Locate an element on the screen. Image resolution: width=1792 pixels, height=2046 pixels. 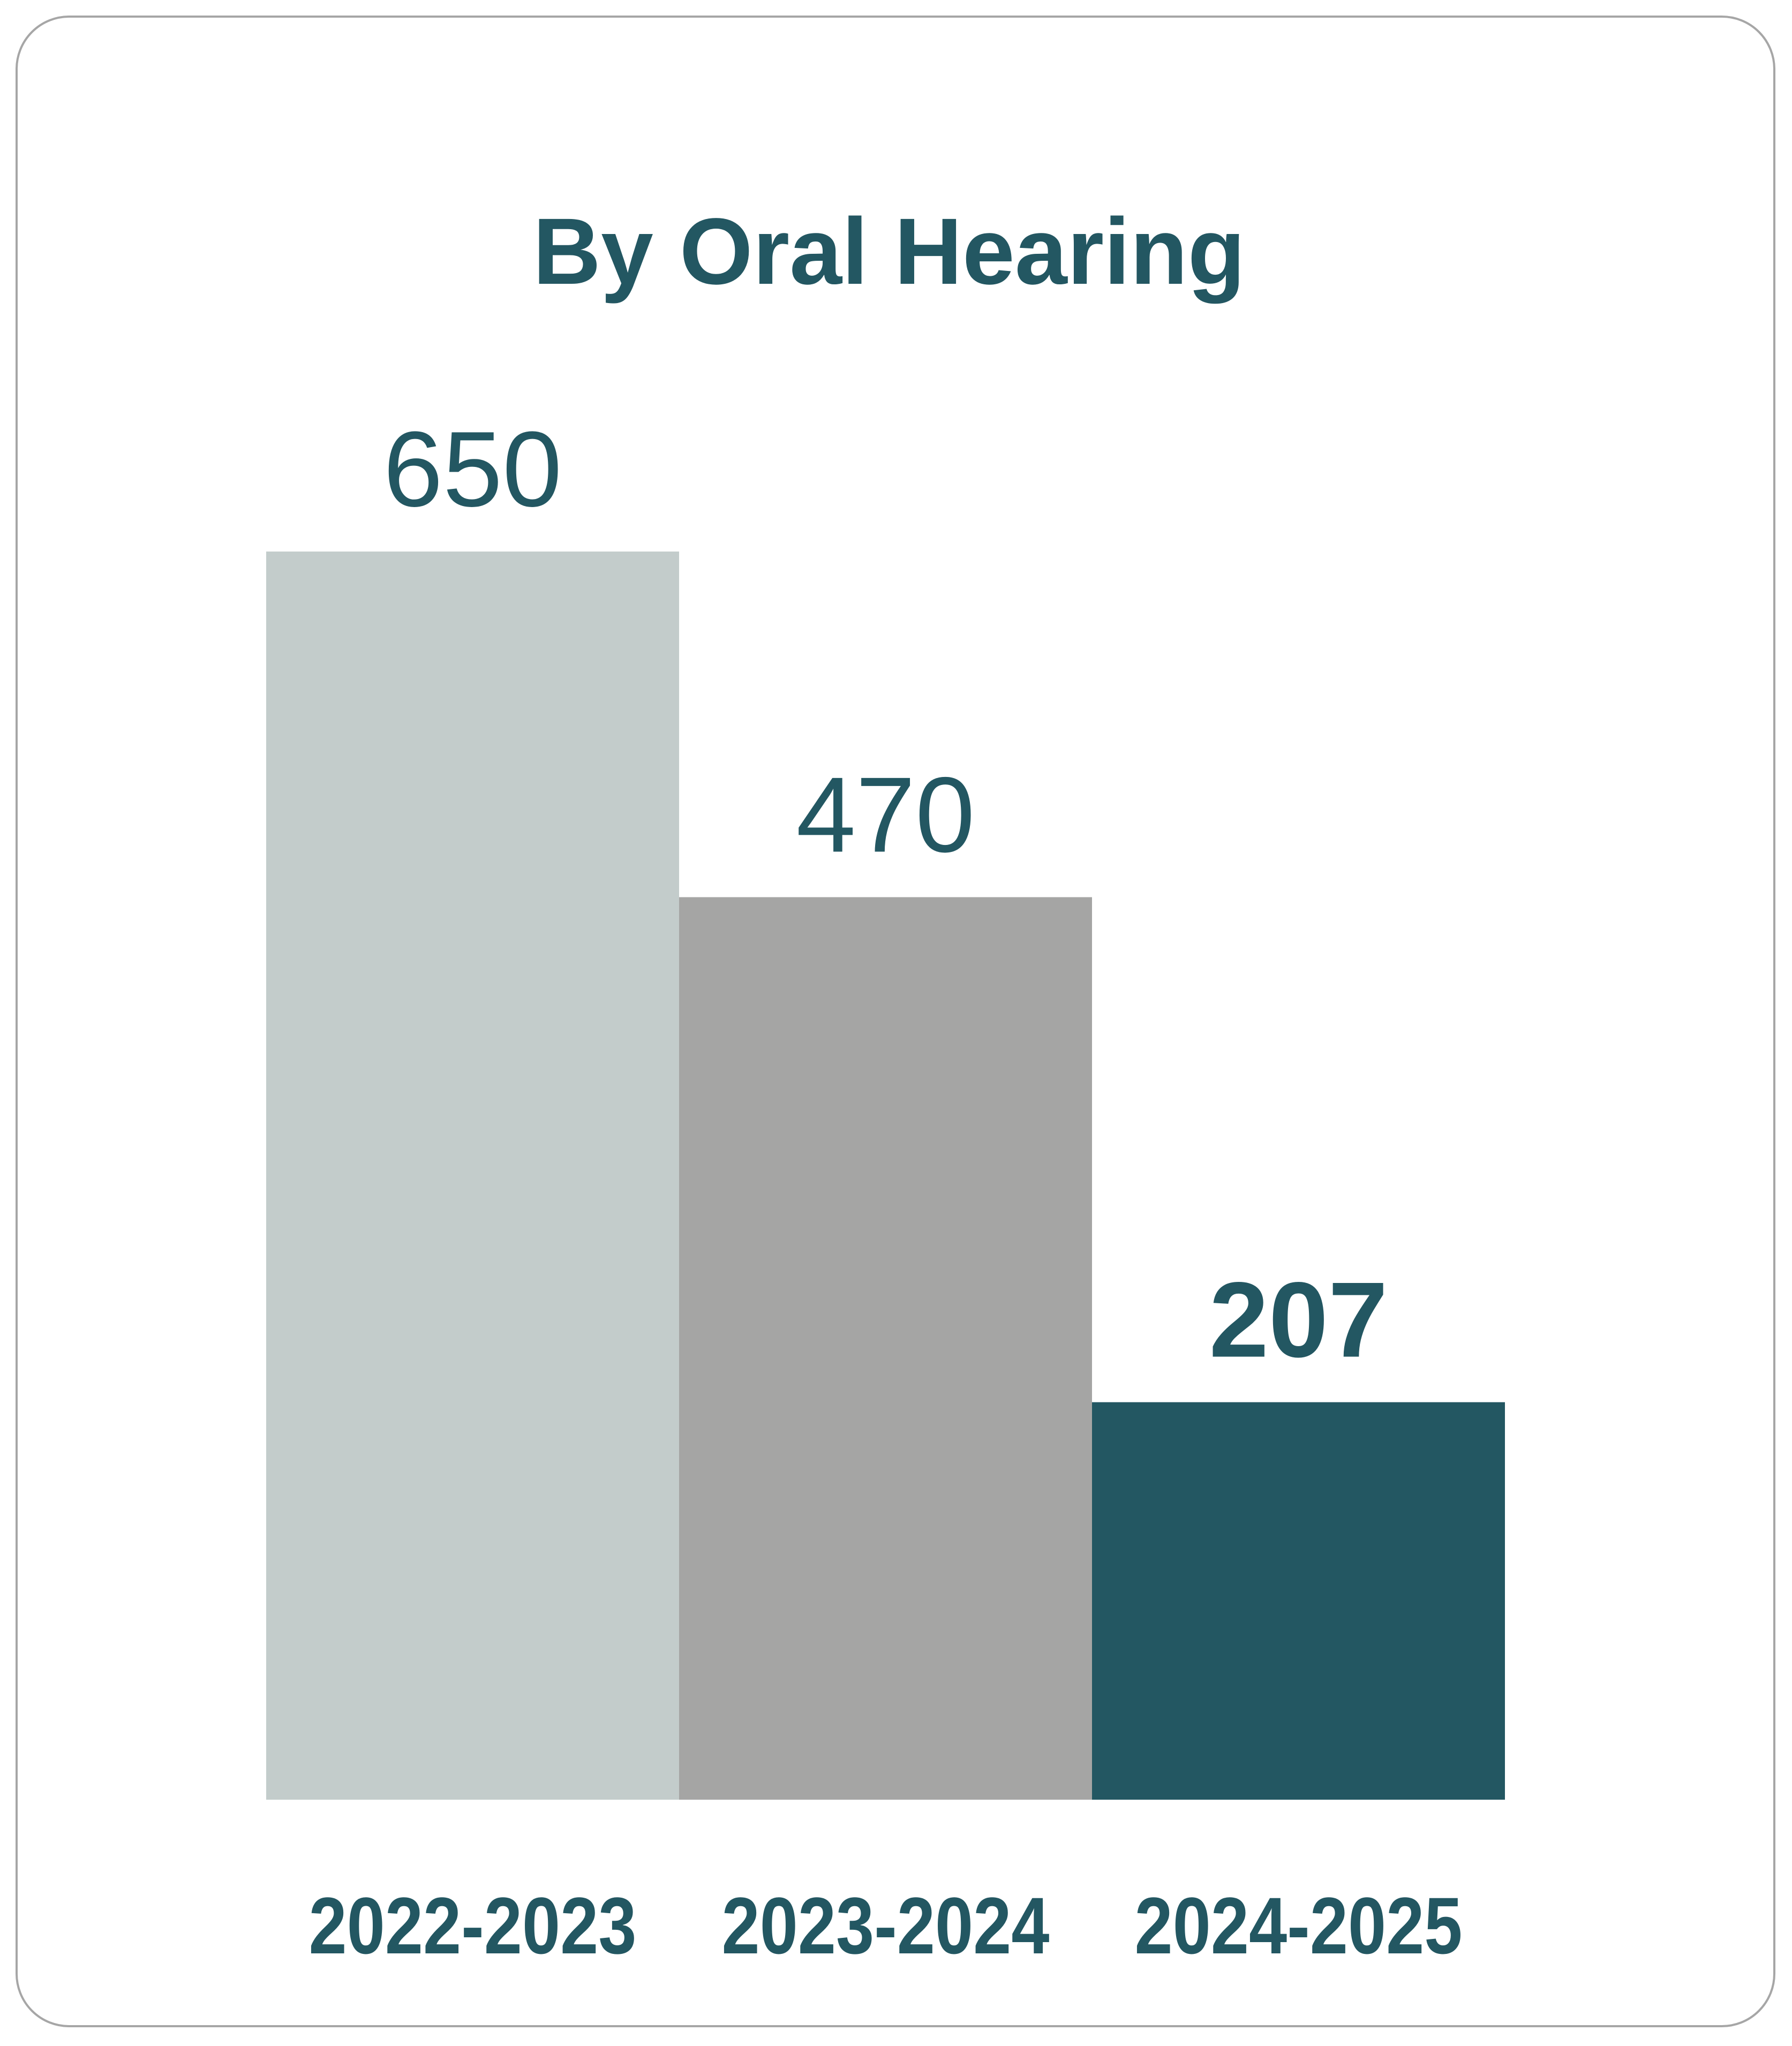
value-label-2024-2025: 207 is located at coordinates (1298, 1320).